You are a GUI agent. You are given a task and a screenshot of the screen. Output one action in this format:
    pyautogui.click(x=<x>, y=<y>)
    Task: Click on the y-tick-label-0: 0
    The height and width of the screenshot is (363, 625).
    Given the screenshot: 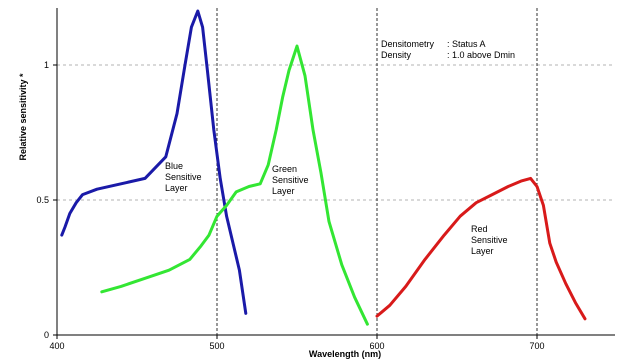 What is the action you would take?
    pyautogui.click(x=46, y=335)
    